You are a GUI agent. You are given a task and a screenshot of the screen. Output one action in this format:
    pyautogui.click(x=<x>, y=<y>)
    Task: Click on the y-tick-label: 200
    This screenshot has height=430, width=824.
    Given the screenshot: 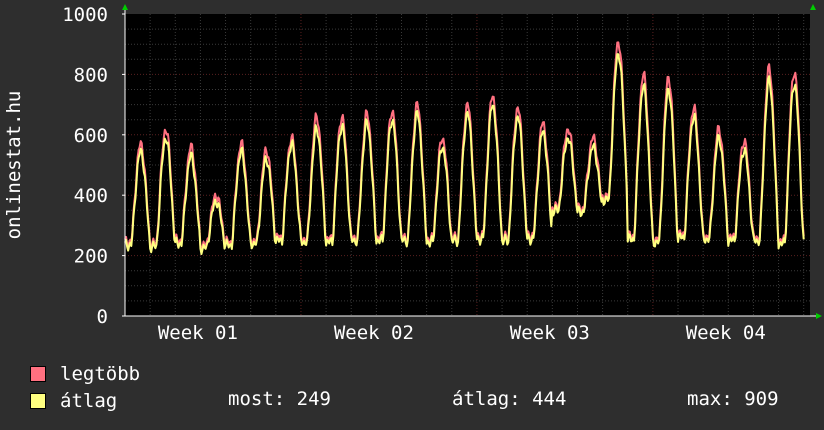 What is the action you would take?
    pyautogui.click(x=91, y=257)
    